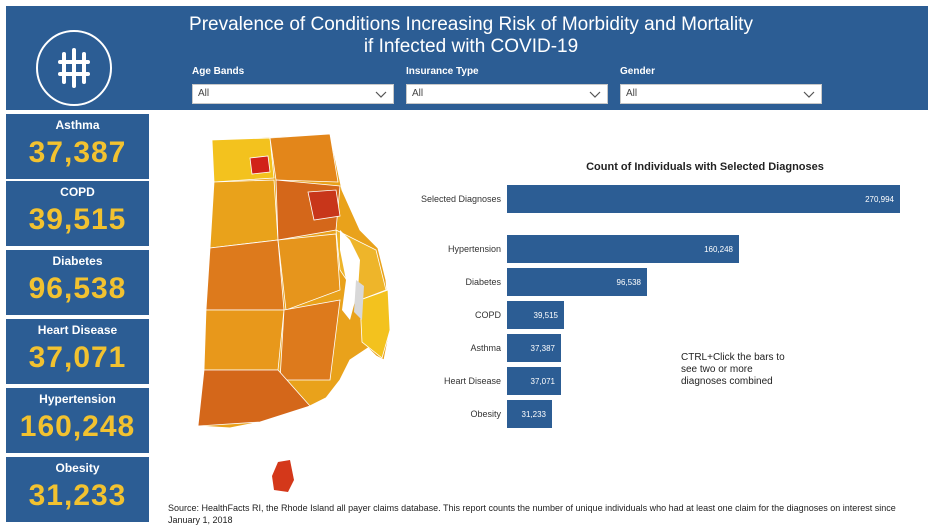 The width and height of the screenshot is (936, 531). What do you see at coordinates (77, 357) in the screenshot?
I see `card-heart-disease-value: 37,071` at bounding box center [77, 357].